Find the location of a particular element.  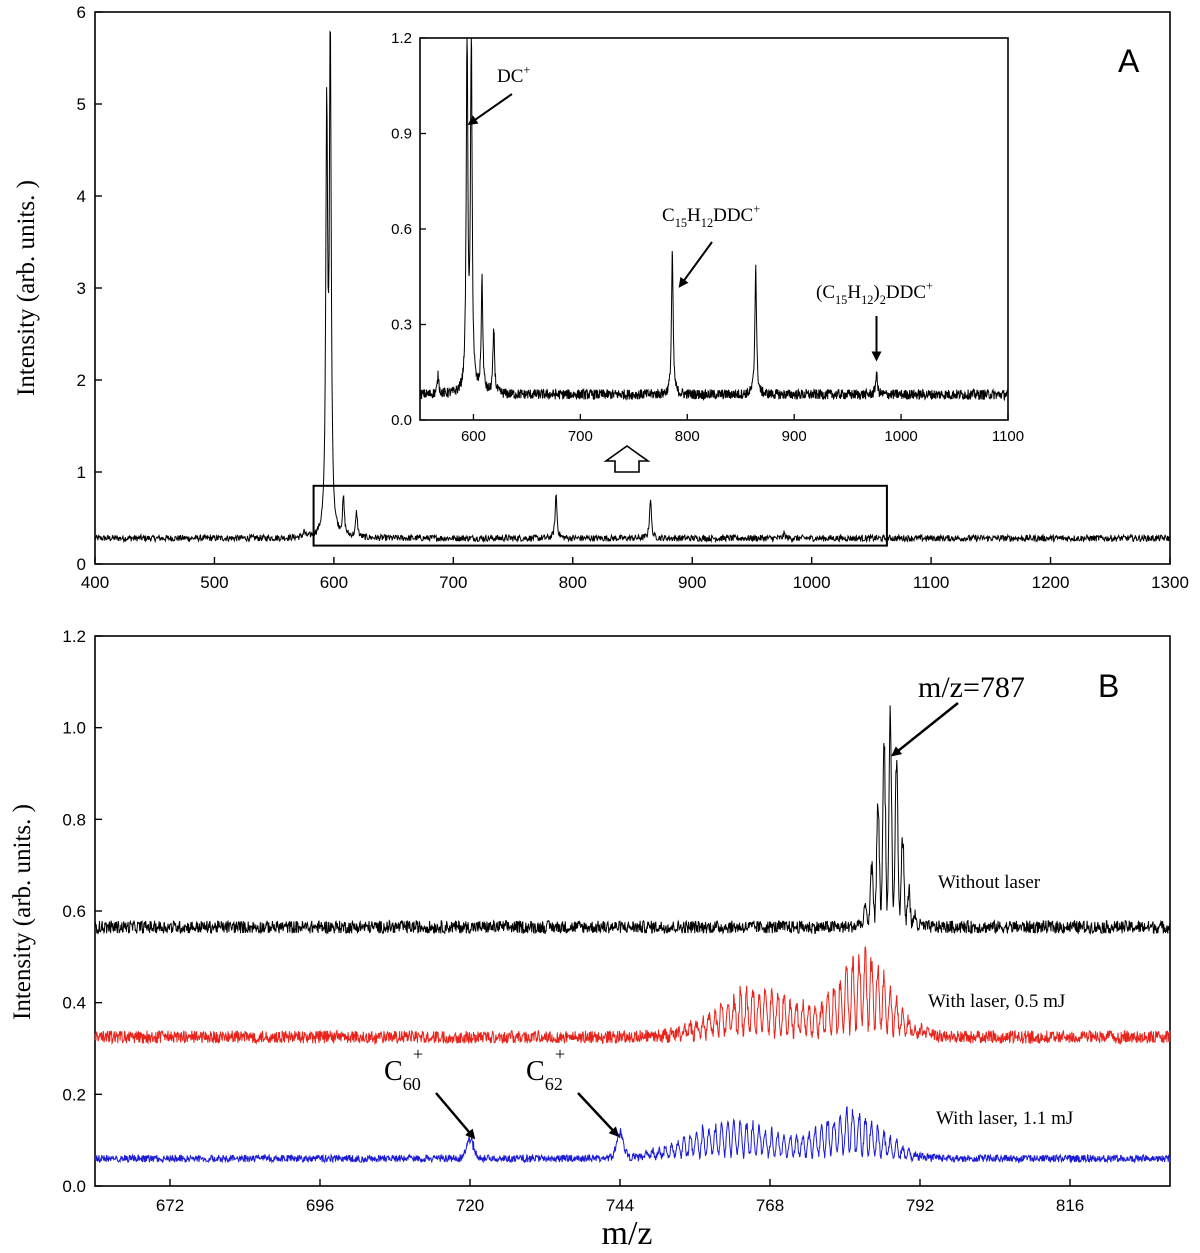

panel-b-x-tick-label: 744 is located at coordinates (620, 1205).